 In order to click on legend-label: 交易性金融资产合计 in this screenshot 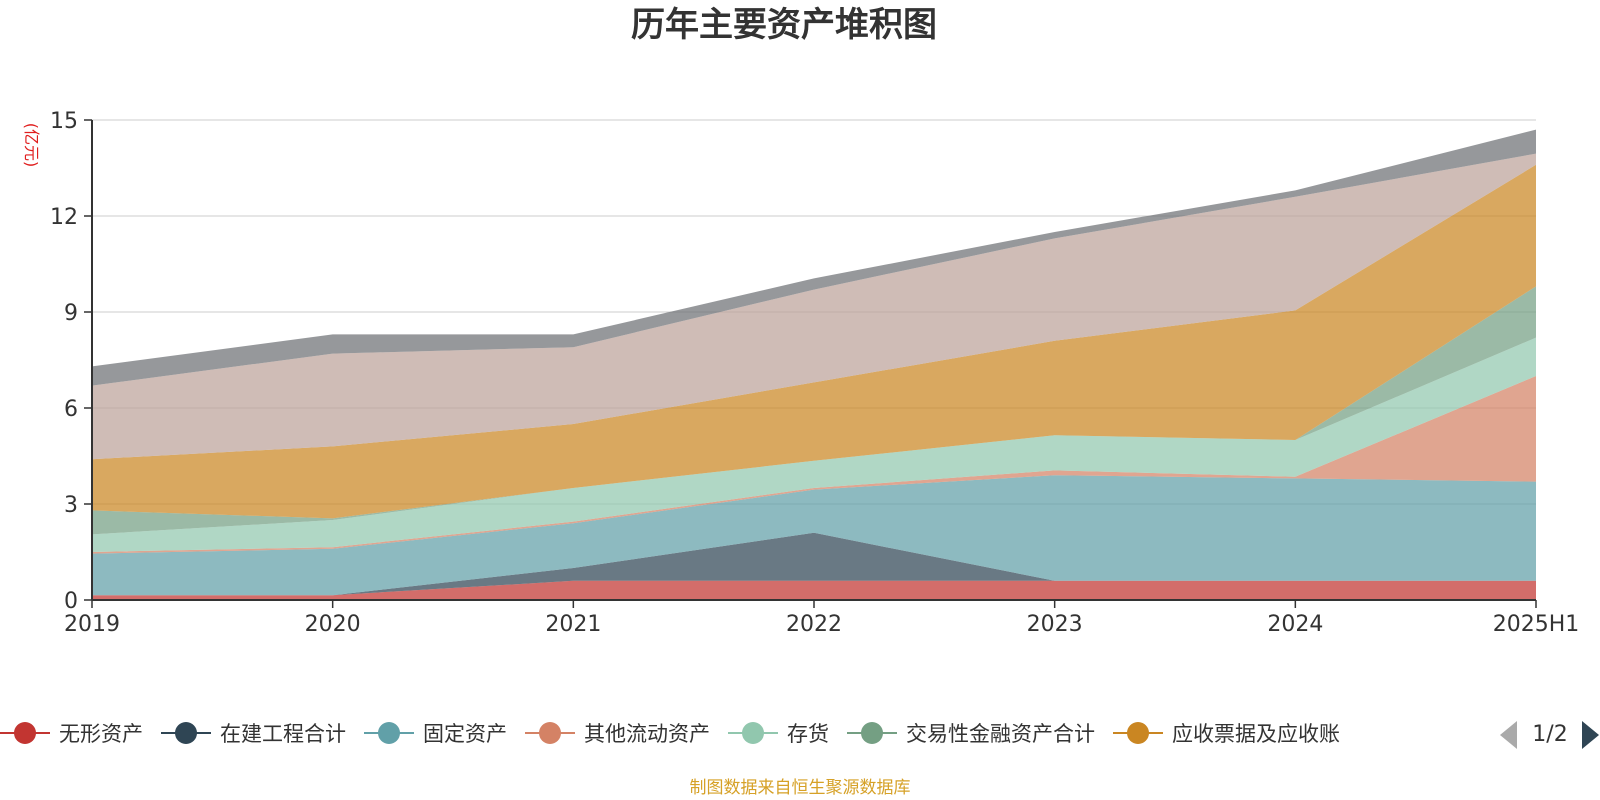, I will do `click(1000, 734)`.